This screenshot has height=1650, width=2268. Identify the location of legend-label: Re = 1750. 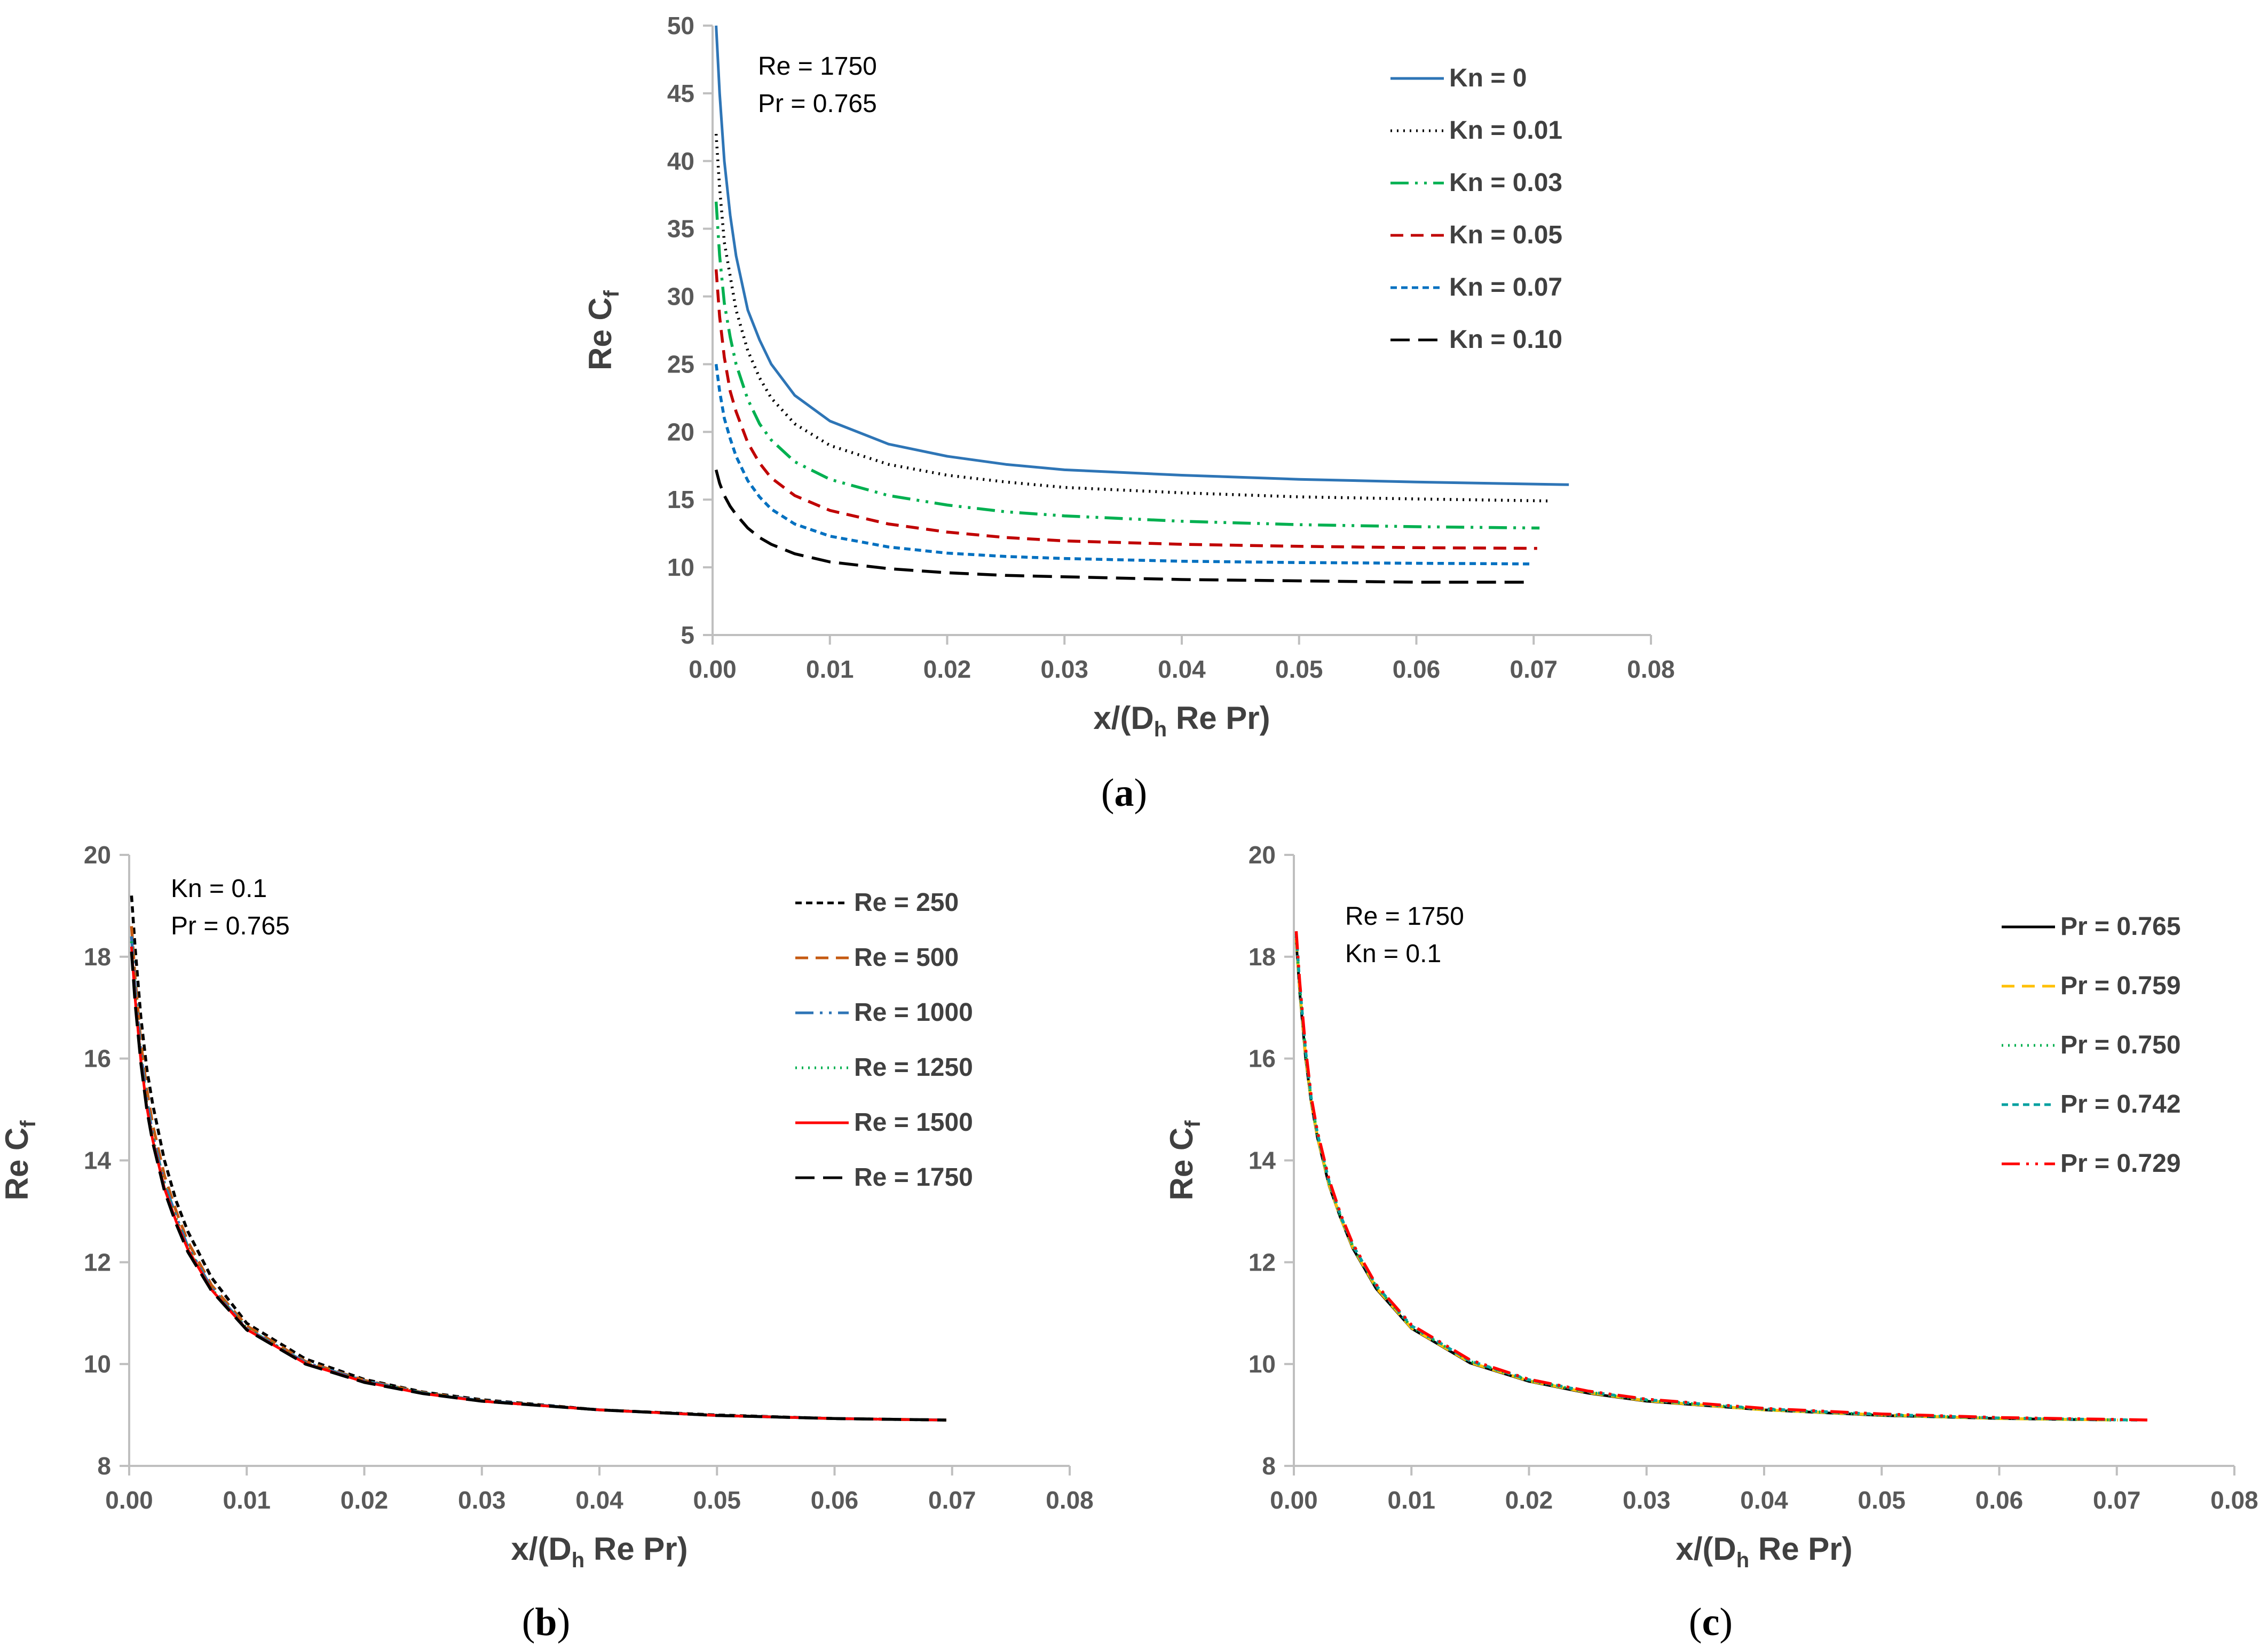
(913, 1177).